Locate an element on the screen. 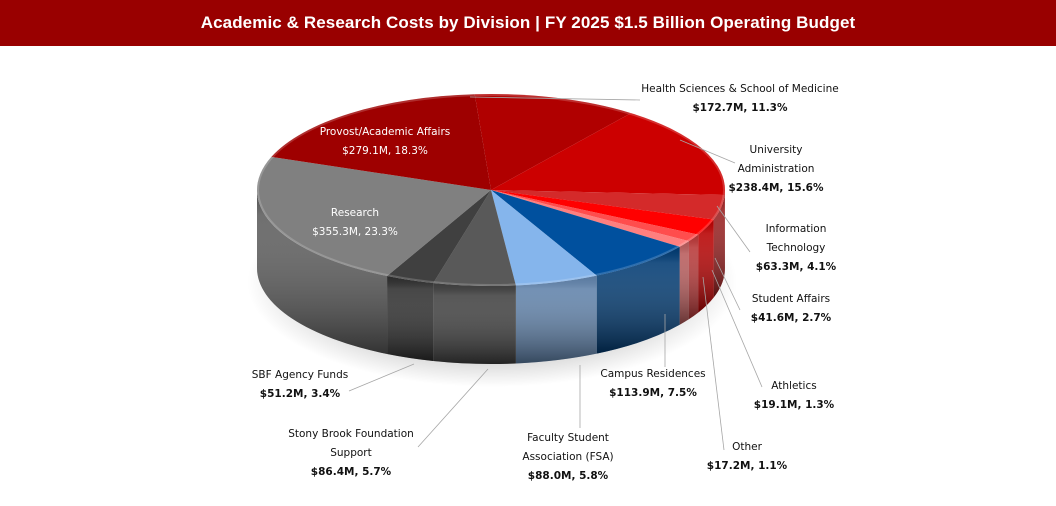 This screenshot has width=1056, height=506. pie-slice-research is located at coordinates (374, 216).